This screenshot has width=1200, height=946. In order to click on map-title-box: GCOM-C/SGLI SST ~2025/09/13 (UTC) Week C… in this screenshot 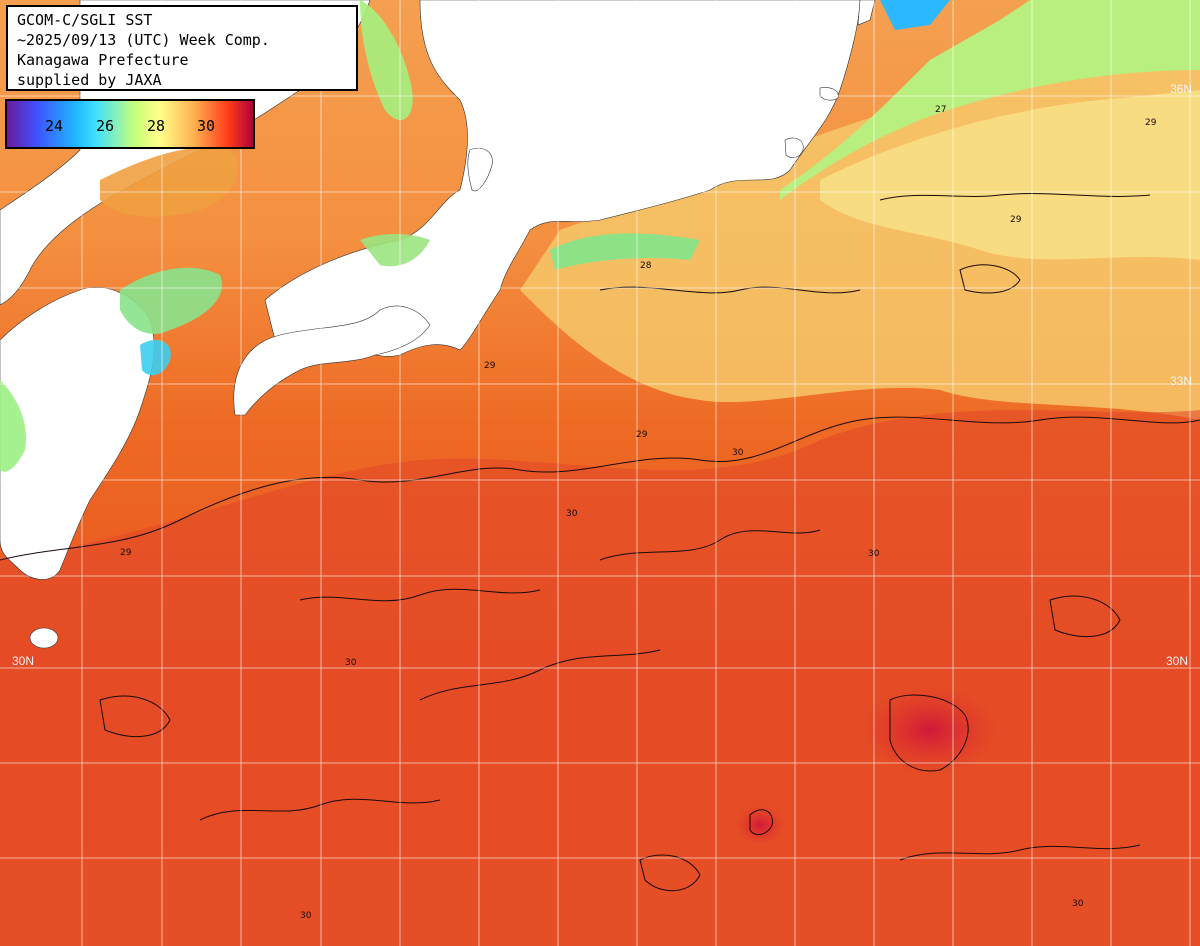, I will do `click(182, 48)`.